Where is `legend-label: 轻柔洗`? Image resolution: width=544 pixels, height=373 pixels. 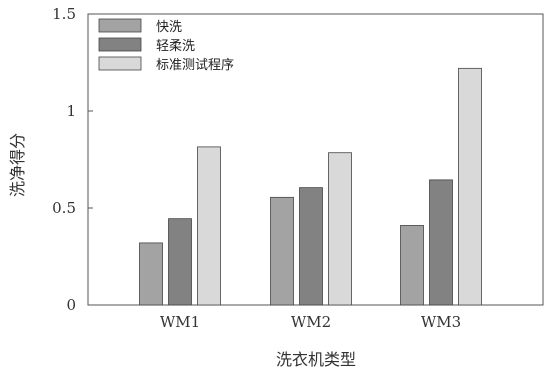
legend-label: 轻柔洗 is located at coordinates (175, 46).